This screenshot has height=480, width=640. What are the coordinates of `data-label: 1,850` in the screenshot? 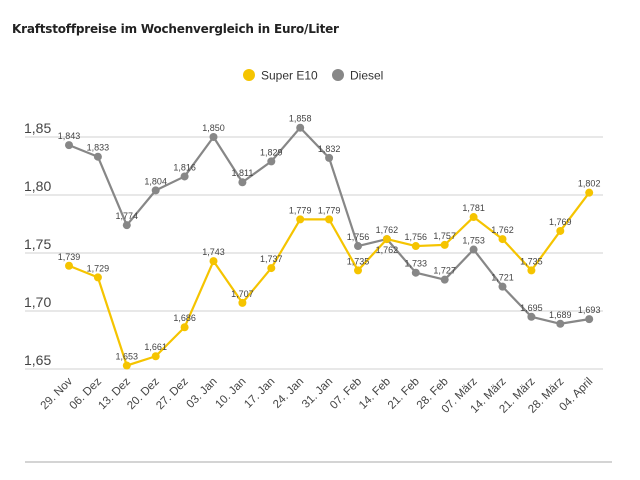 It's located at (213, 128).